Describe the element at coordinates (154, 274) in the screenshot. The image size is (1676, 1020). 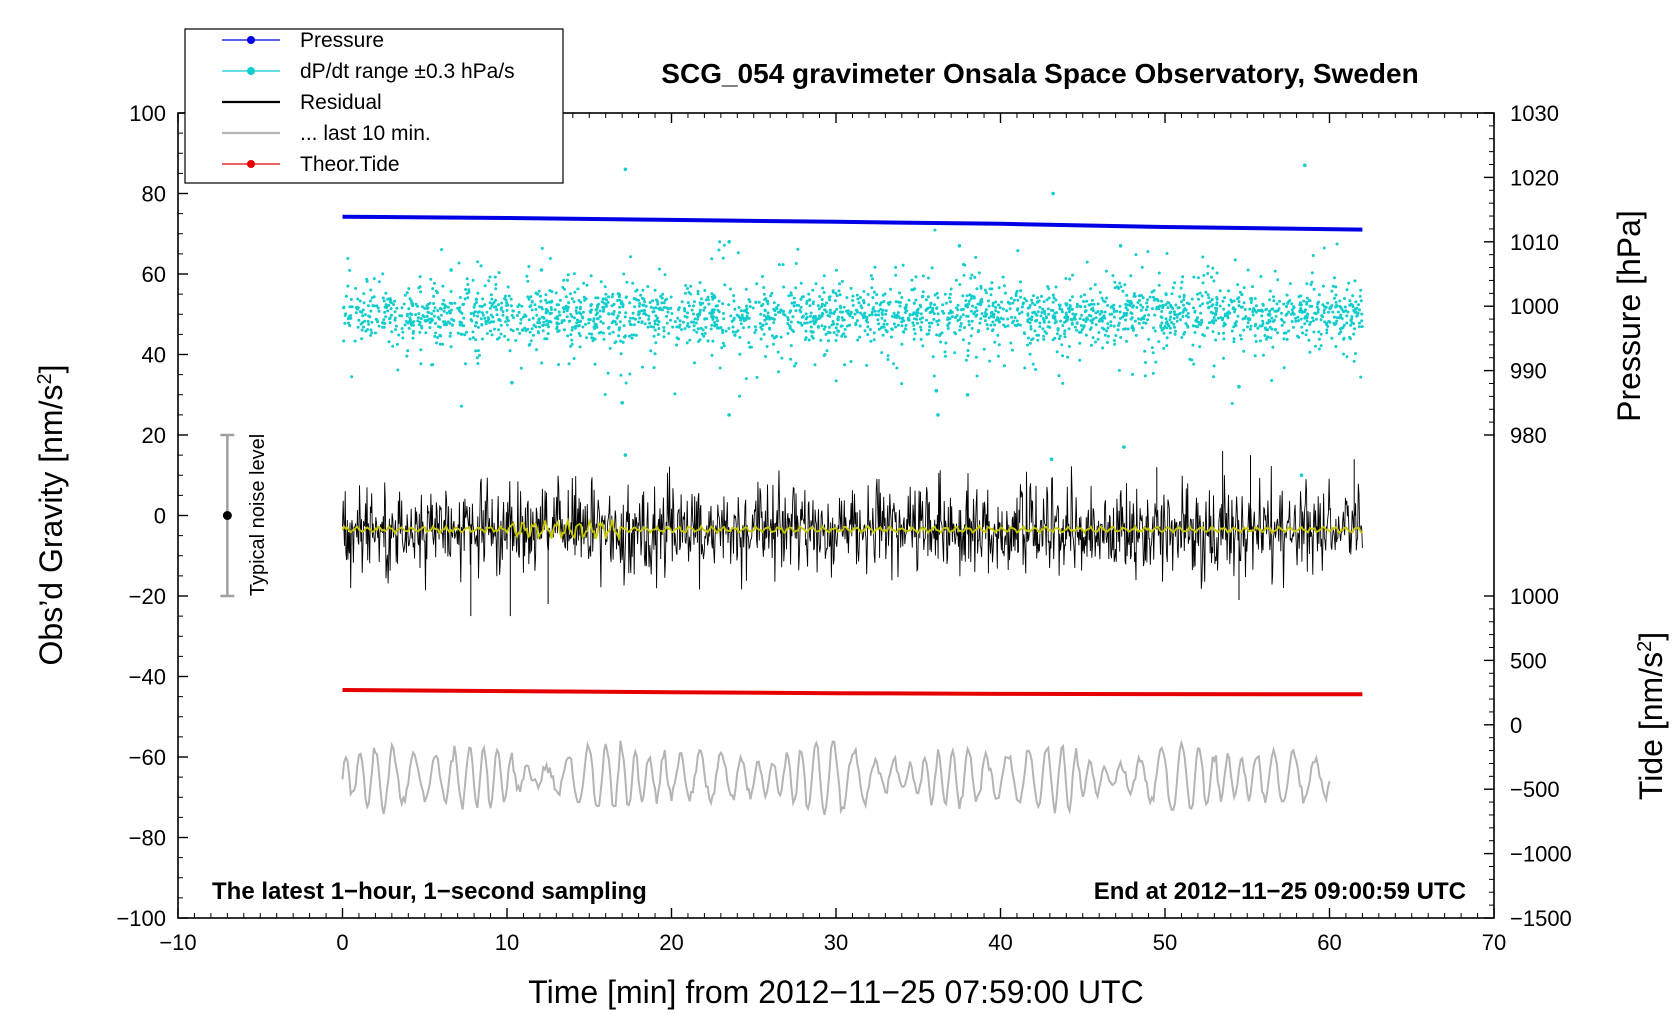
I see `y-tick-label: 60` at that location.